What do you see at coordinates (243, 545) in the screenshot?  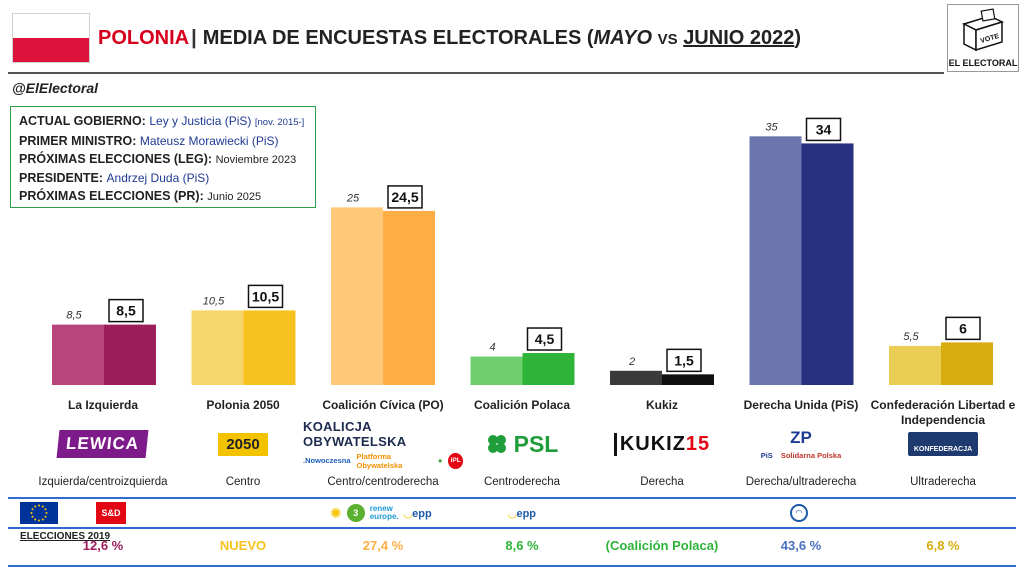 I see `e2019-polonia-2050: NUEVO` at bounding box center [243, 545].